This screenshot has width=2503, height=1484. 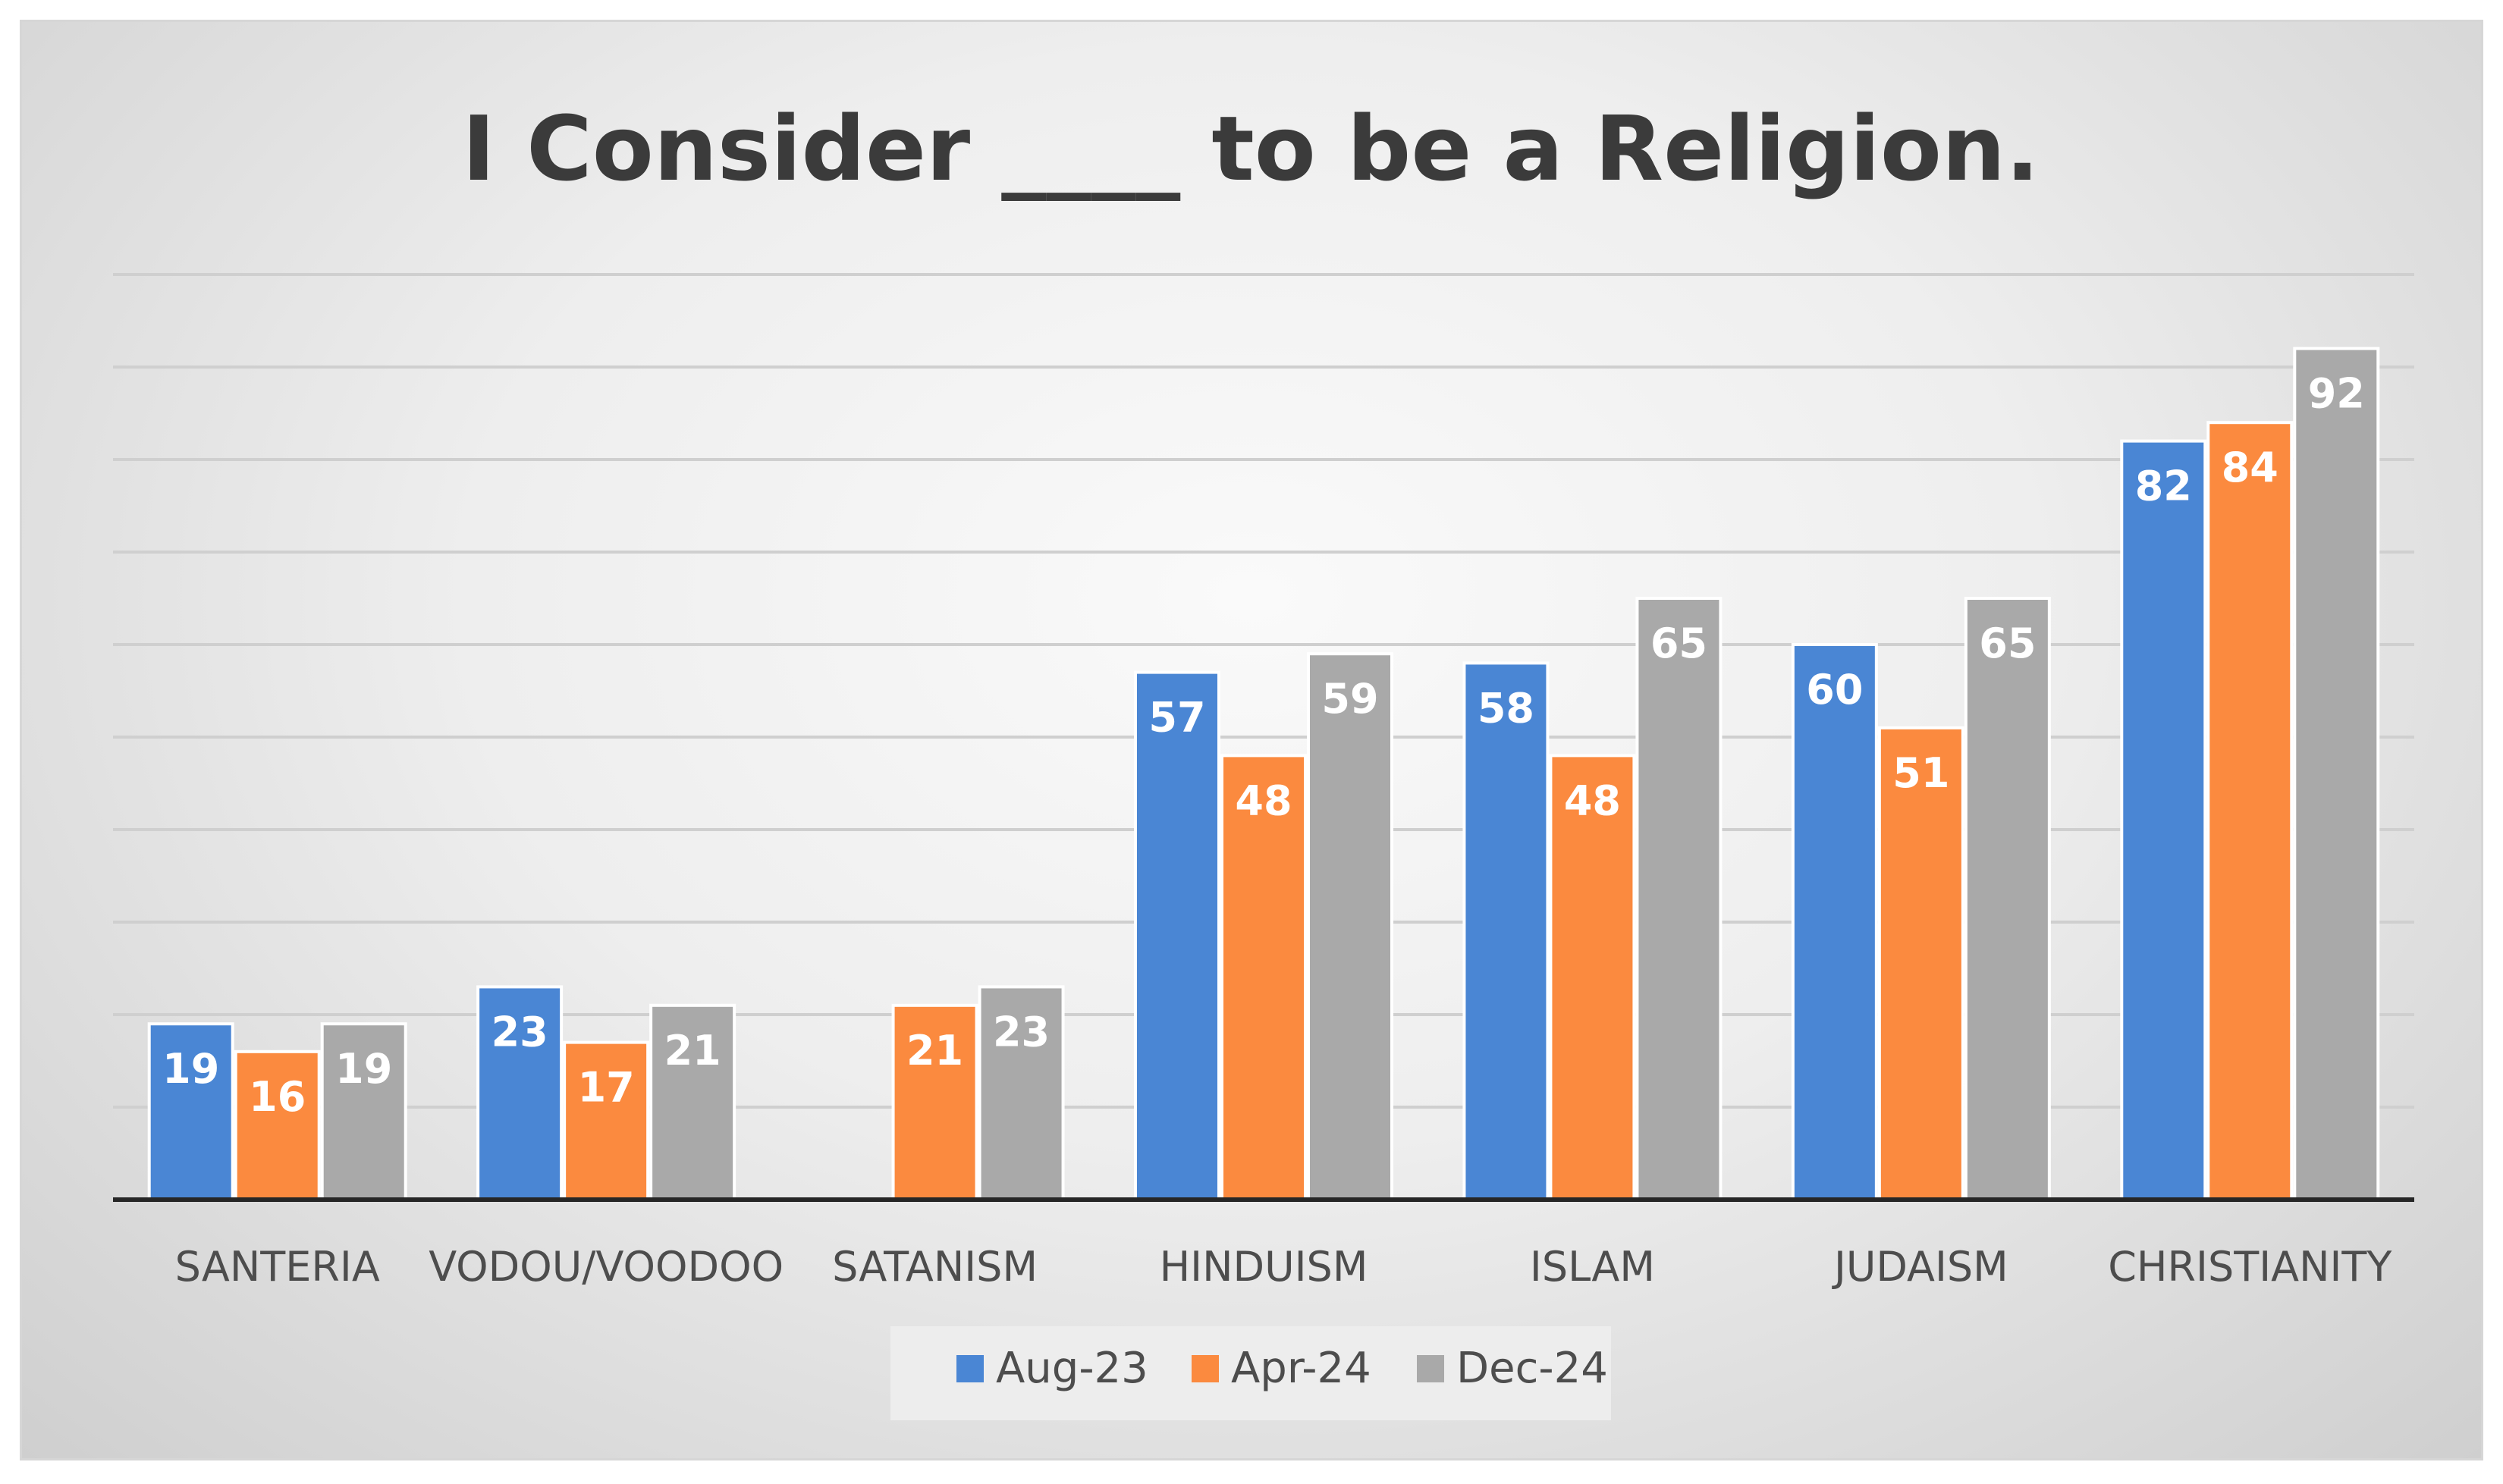 What do you see at coordinates (1834, 690) in the screenshot?
I see `data-label: 60` at bounding box center [1834, 690].